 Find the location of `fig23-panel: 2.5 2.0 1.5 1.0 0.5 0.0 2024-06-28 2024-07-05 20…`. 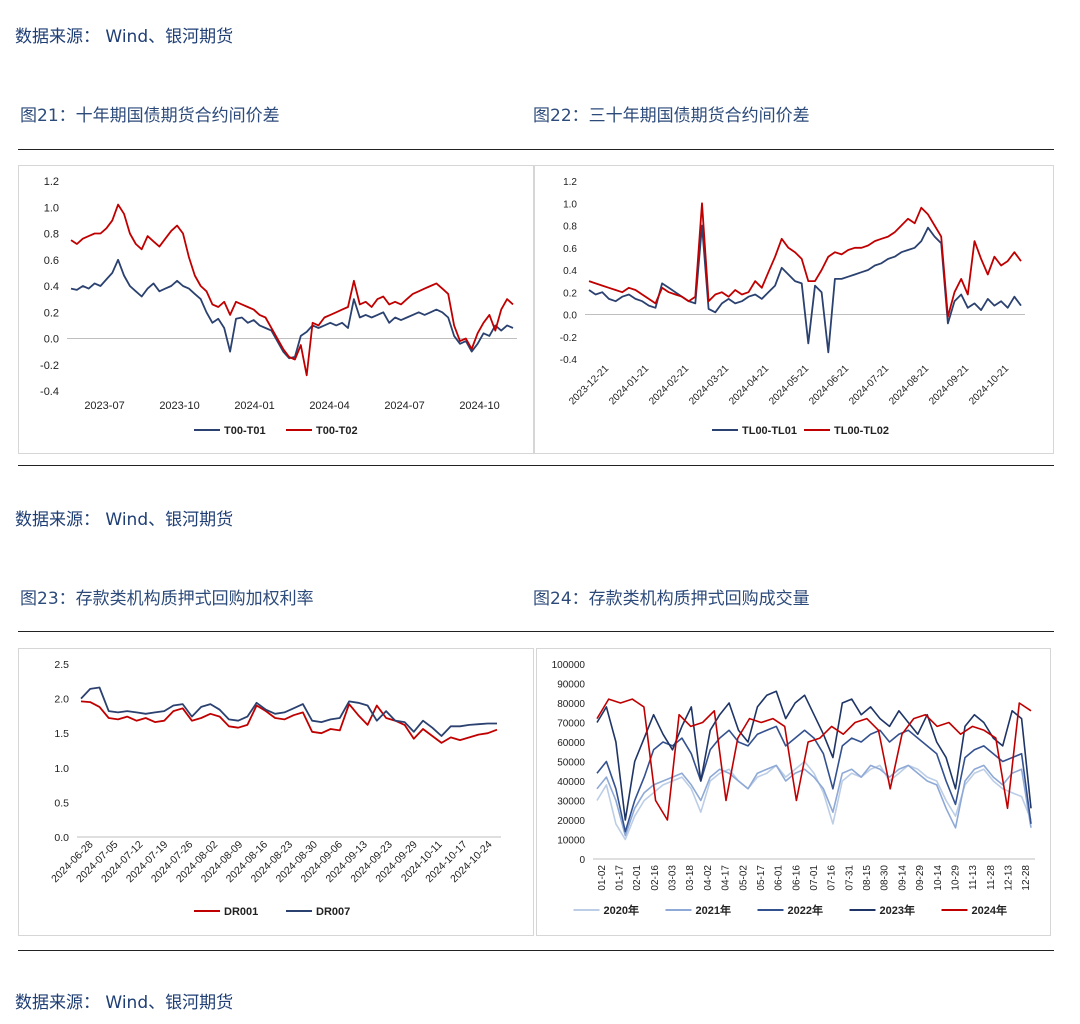

fig23-panel: 2.5 2.0 1.5 1.0 0.5 0.0 2024-06-28 2024-07-05 20… is located at coordinates (276, 792).